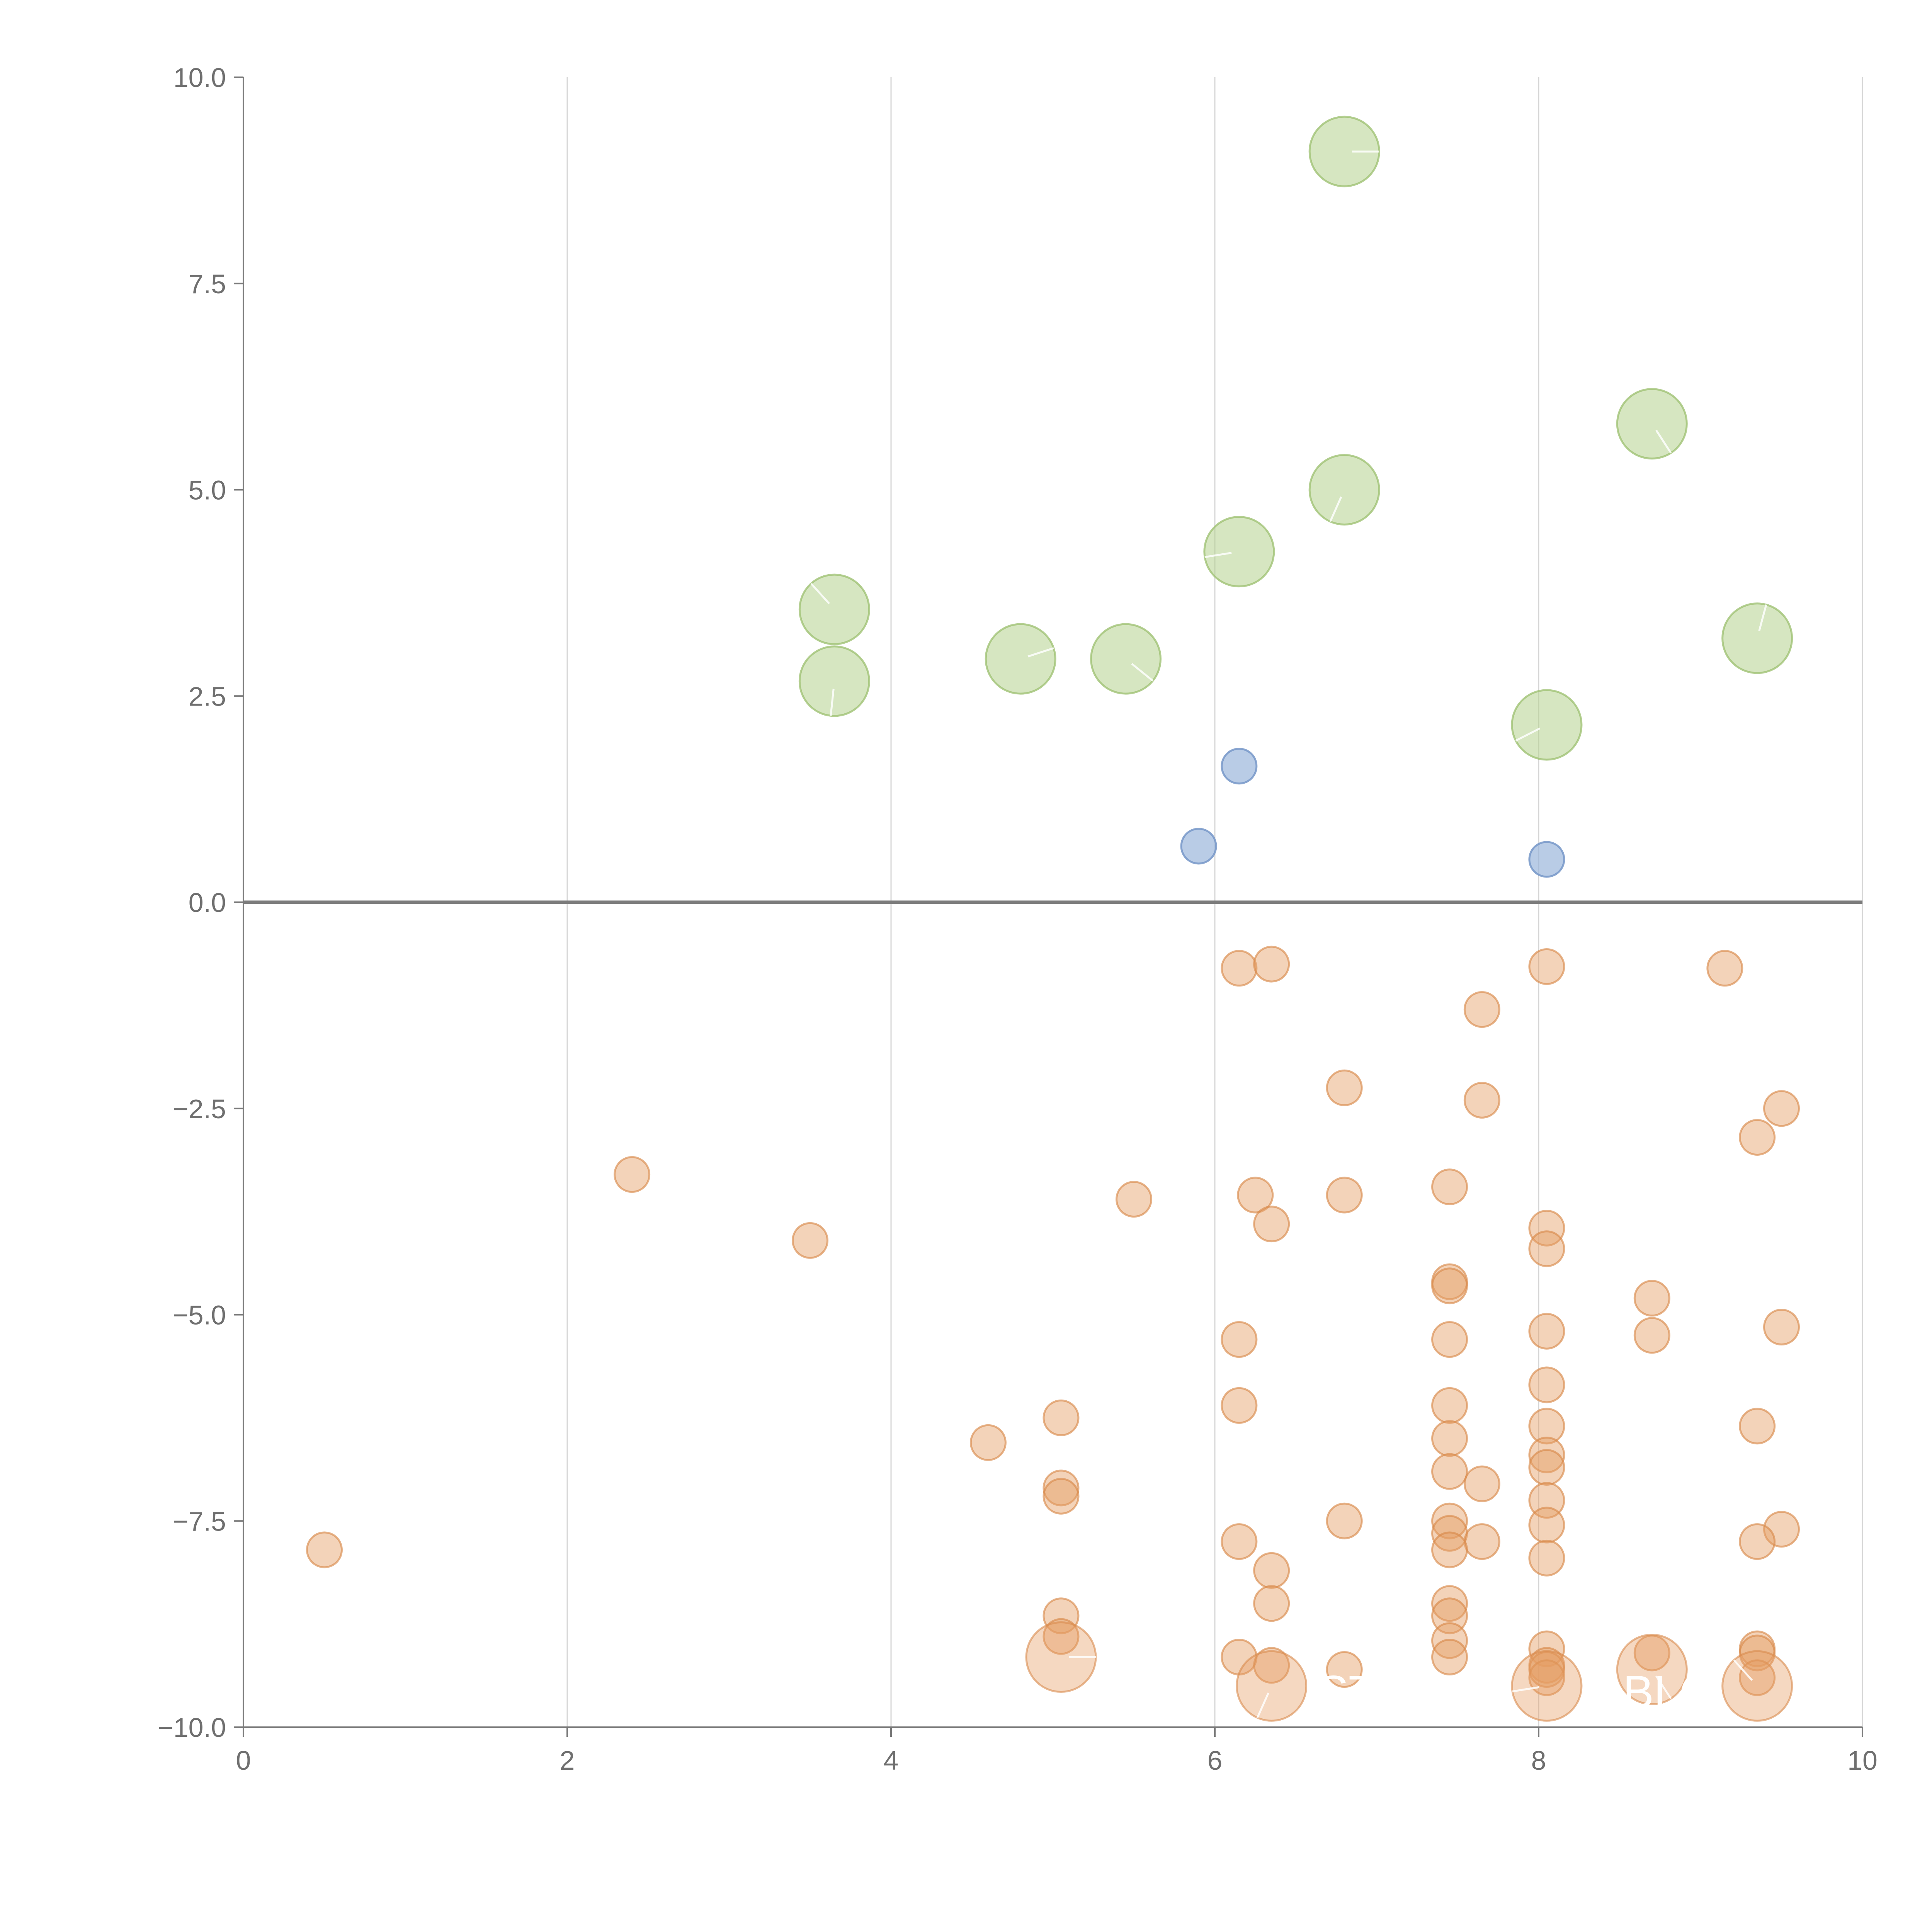 This screenshot has width=1932, height=1932. Describe the element at coordinates (207, 284) in the screenshot. I see `y-tick-label-1: 7.5` at that location.